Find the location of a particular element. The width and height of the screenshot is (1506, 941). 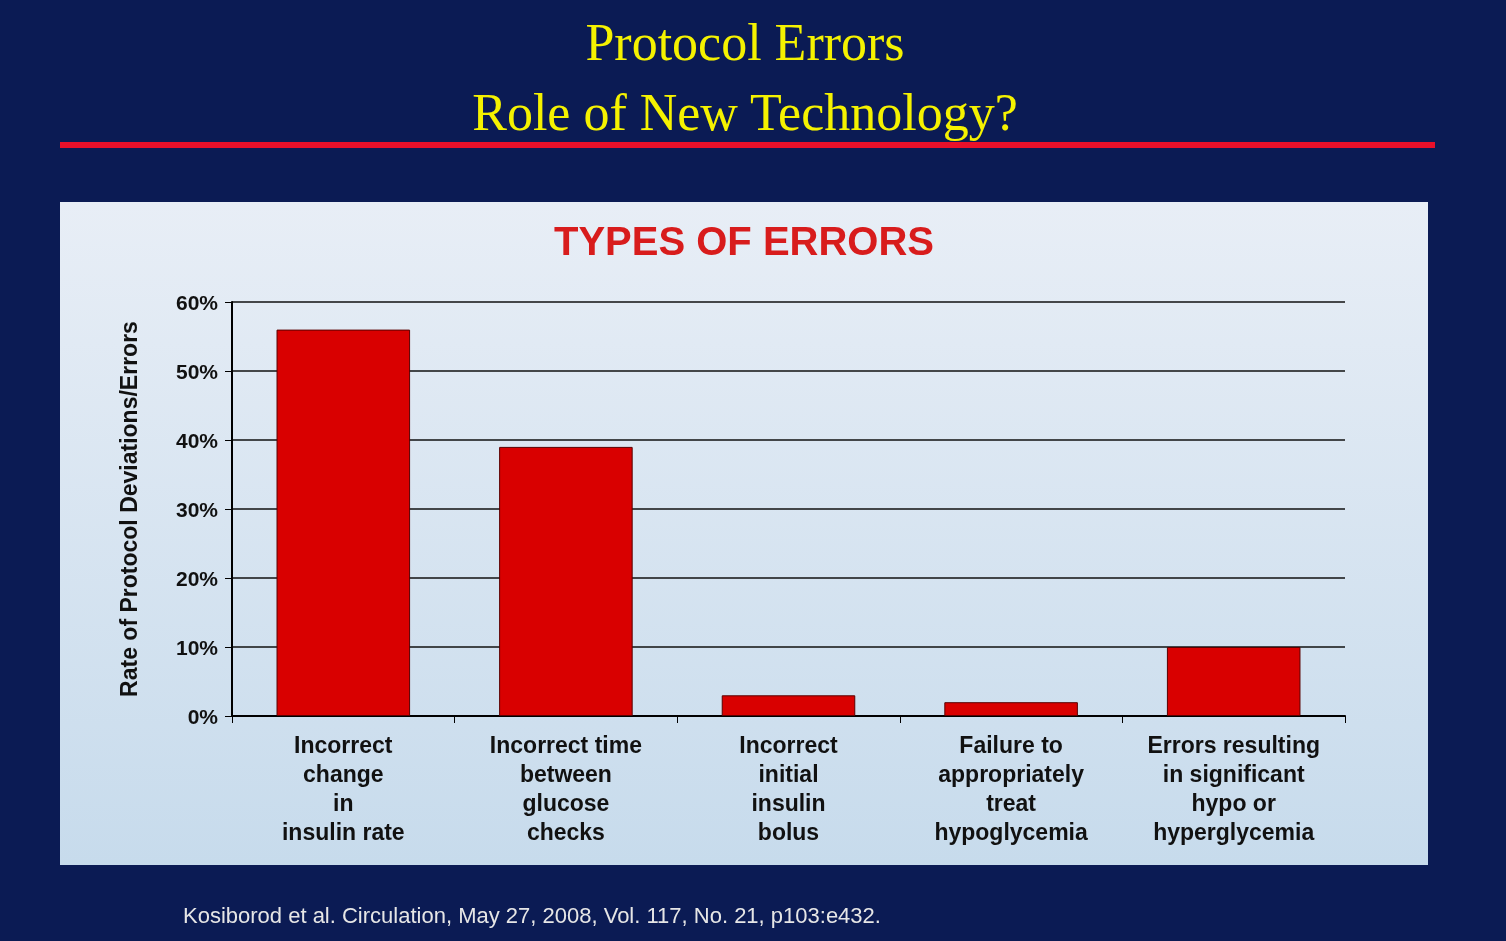

x-tick-label: Incorrect initial insulin bolus is located at coordinates (789, 788).